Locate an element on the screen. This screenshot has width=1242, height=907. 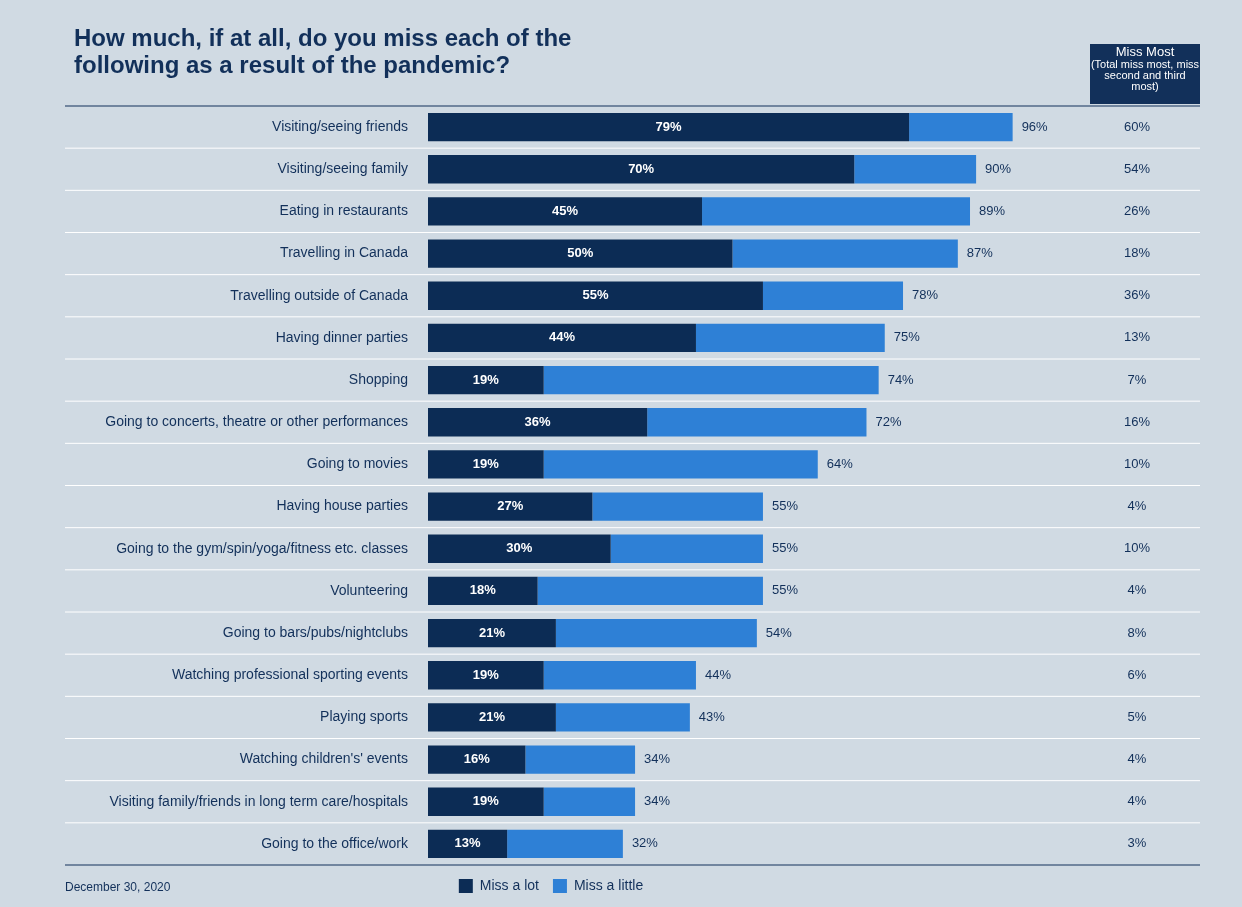
data-label: 45% is located at coordinates (565, 210).